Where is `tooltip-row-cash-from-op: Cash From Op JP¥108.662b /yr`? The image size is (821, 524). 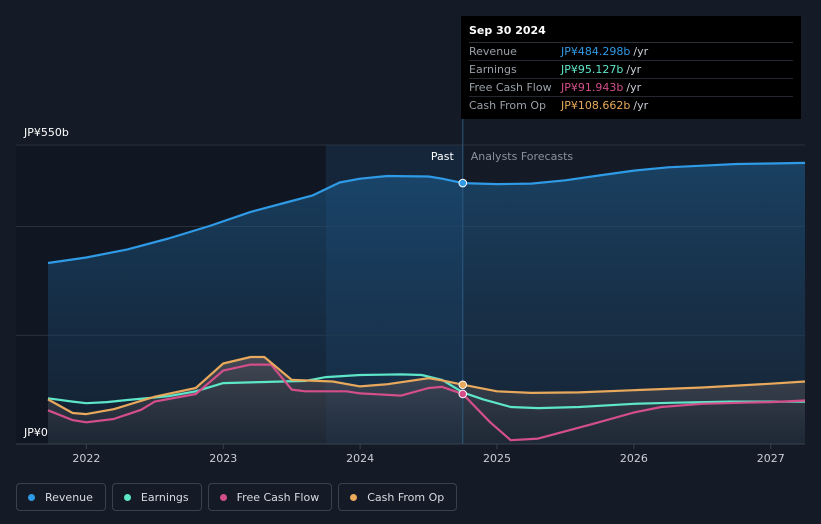
tooltip-row-cash-from-op: Cash From Op JP¥108.662b /yr is located at coordinates (631, 105).